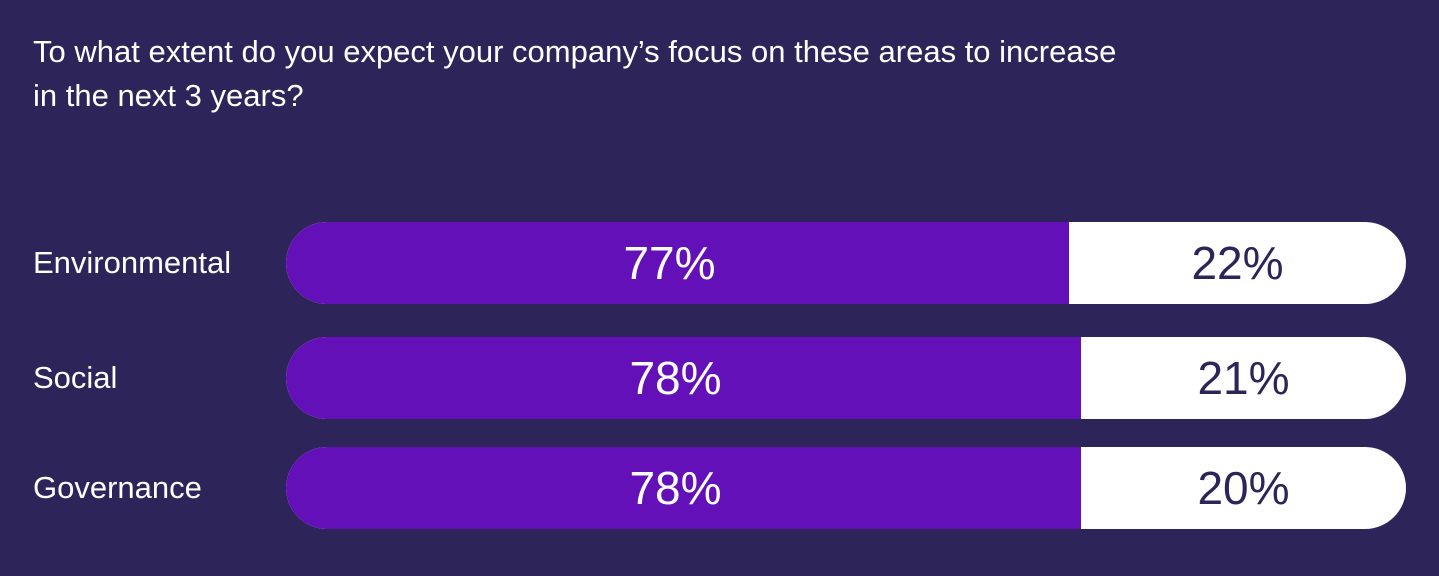  I want to click on bar-row: 78% 20%, so click(846, 488).